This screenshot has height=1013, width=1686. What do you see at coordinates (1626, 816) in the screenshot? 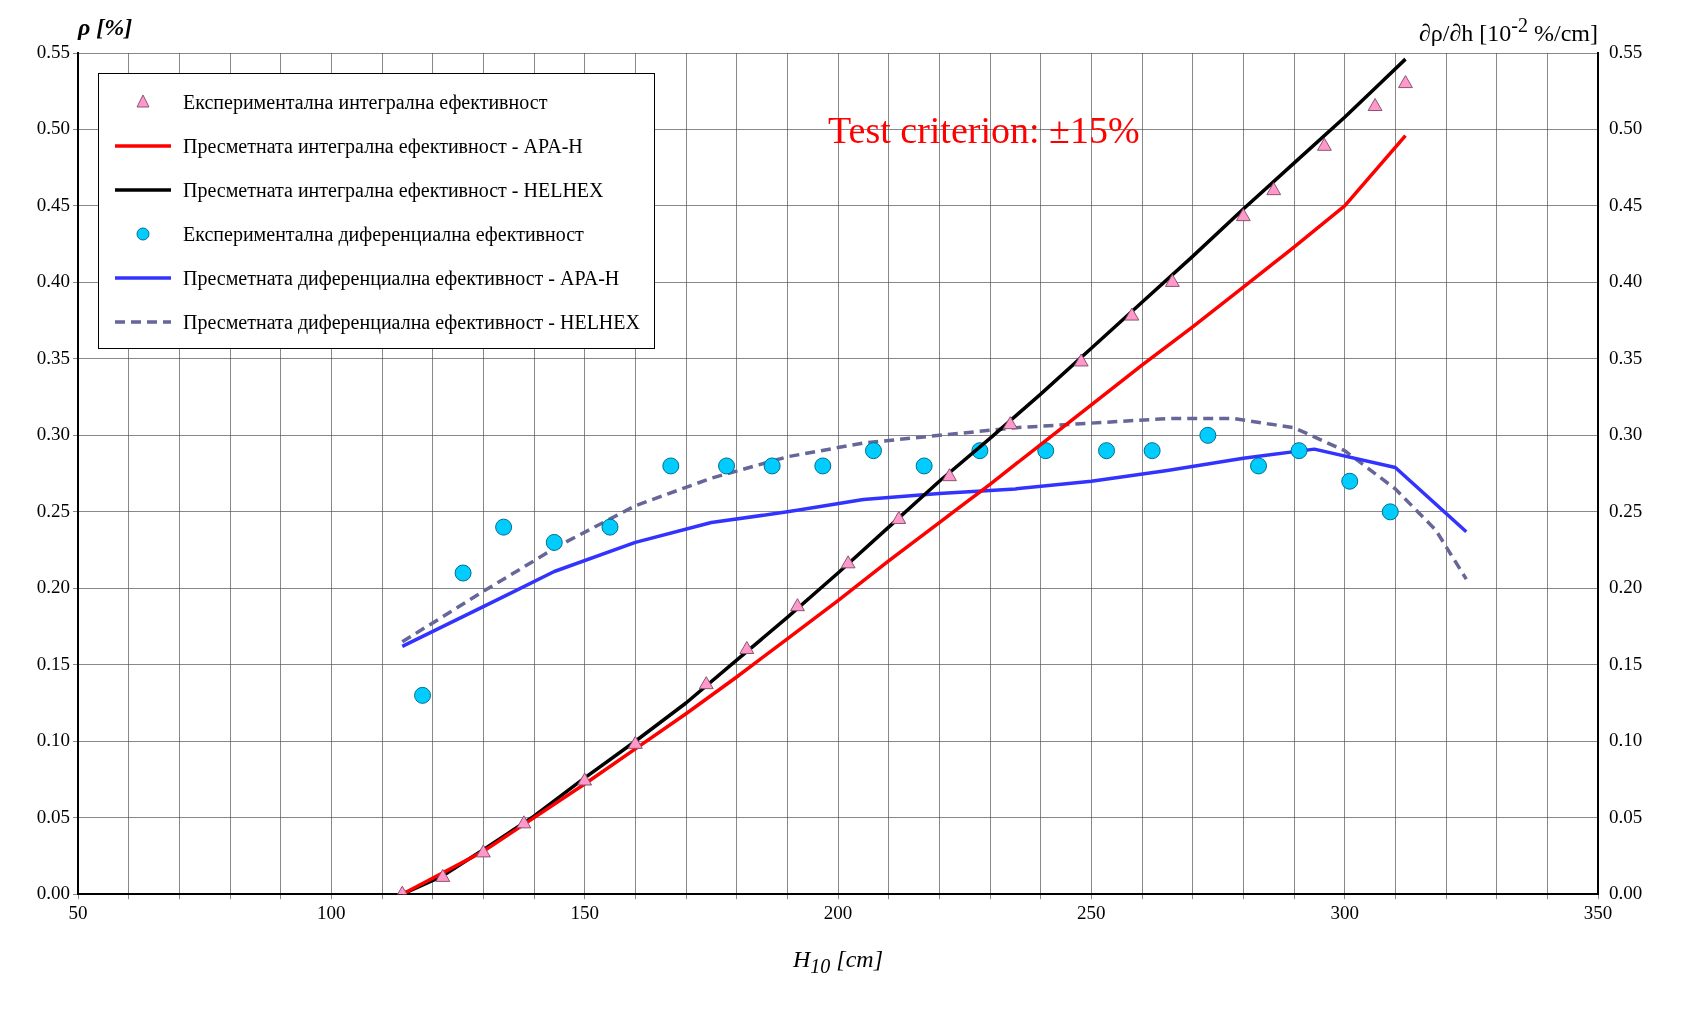
I see `y2-tick-label: 0.05` at bounding box center [1626, 816].